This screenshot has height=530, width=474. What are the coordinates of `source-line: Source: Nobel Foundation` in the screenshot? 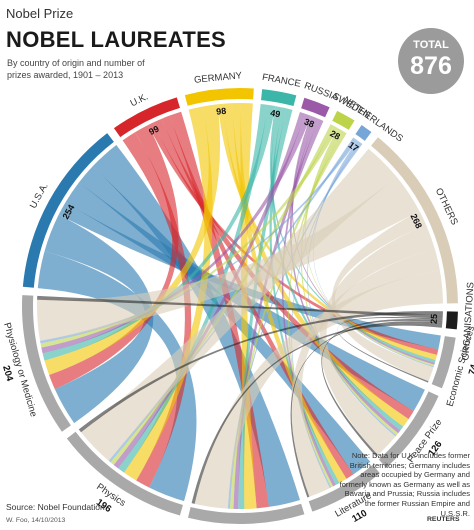 It's located at (55, 507).